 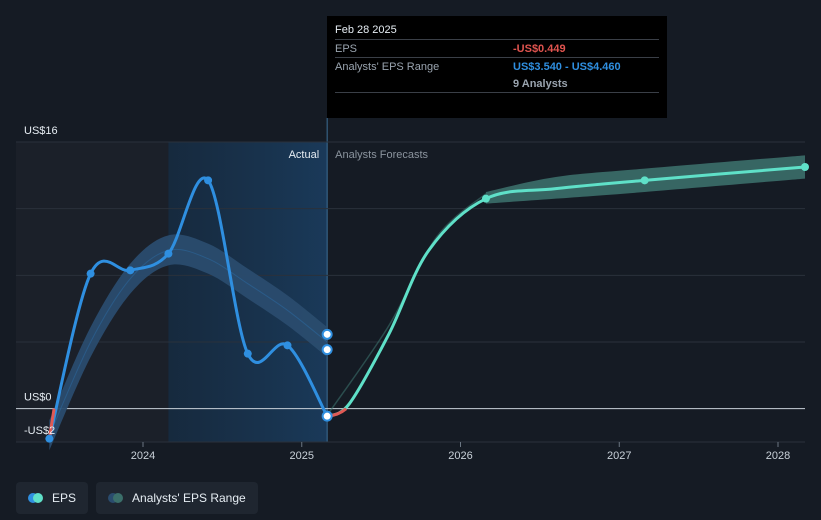 What do you see at coordinates (460, 456) in the screenshot?
I see `x-tick-label: 2026` at bounding box center [460, 456].